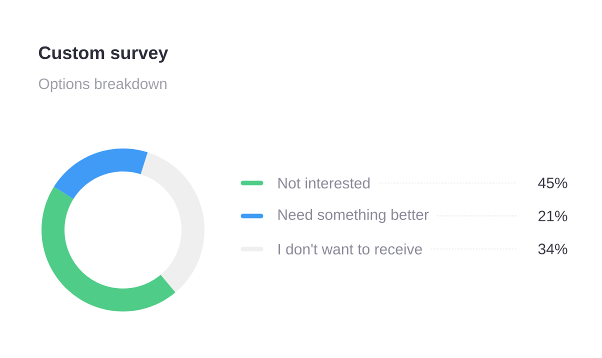 The width and height of the screenshot is (602, 358). Describe the element at coordinates (324, 182) in the screenshot. I see `legend-label: Not interested` at that location.